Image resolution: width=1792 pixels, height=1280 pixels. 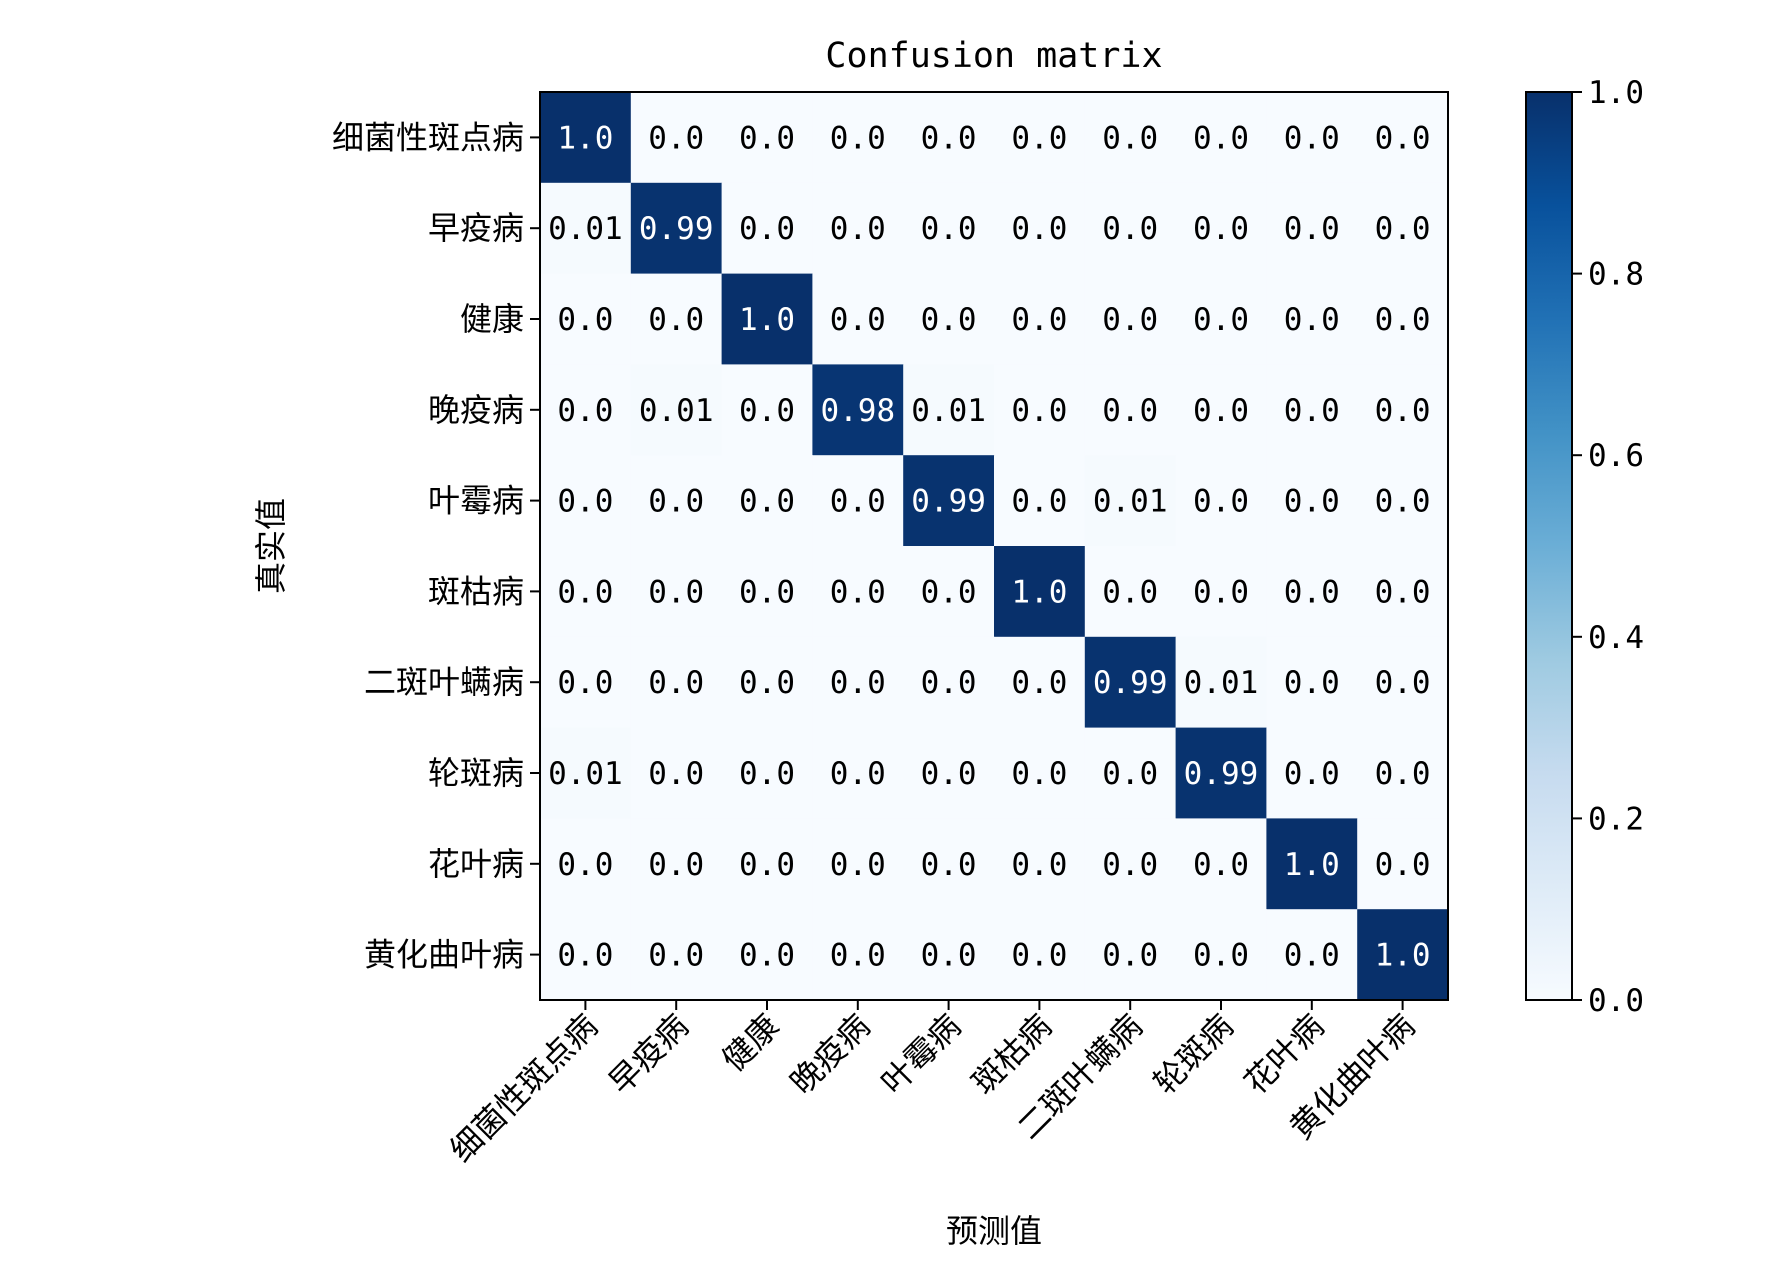 What do you see at coordinates (857, 411) in the screenshot?
I see `cell-value-label: 0.98` at bounding box center [857, 411].